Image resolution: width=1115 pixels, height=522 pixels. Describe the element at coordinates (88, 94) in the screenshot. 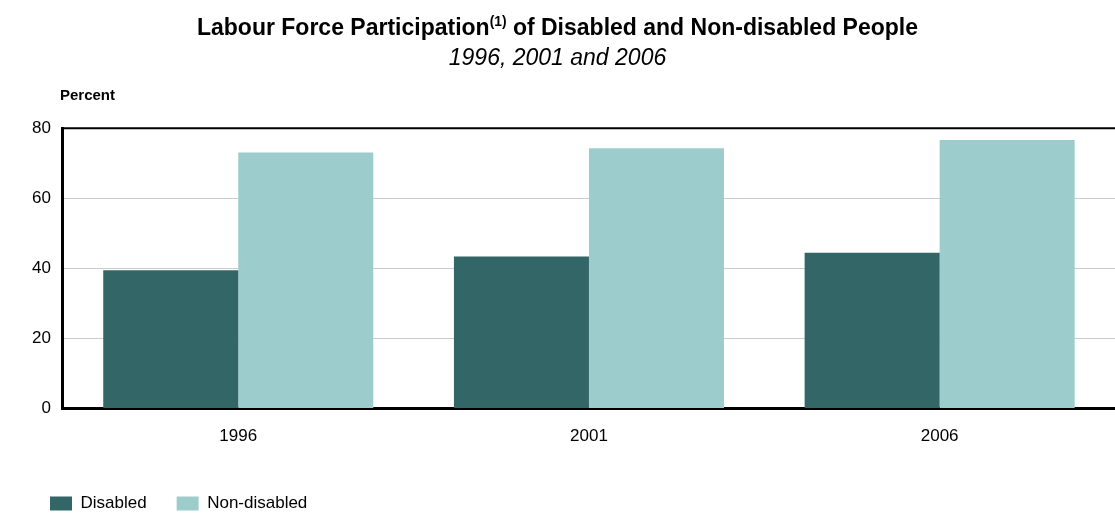

I see `y-axis-title: Percent` at that location.